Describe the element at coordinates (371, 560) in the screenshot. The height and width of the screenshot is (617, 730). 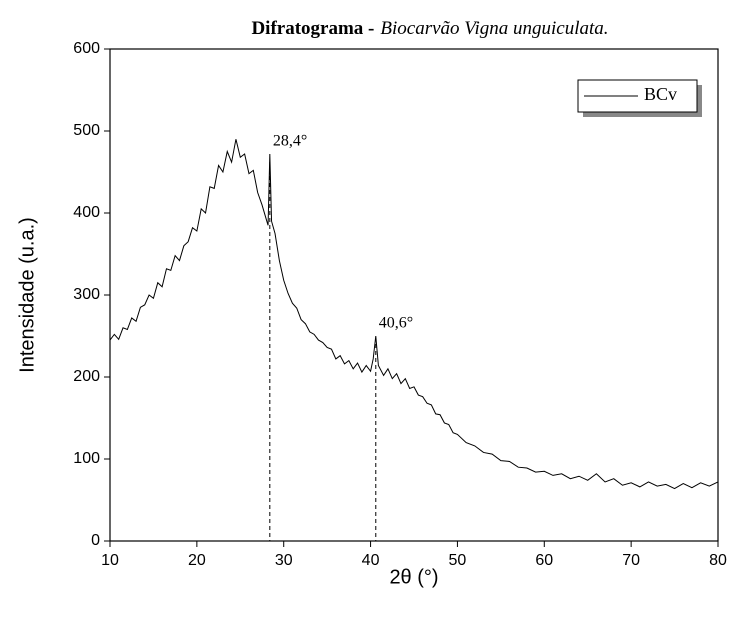
I see `x-tick-label: 40` at that location.